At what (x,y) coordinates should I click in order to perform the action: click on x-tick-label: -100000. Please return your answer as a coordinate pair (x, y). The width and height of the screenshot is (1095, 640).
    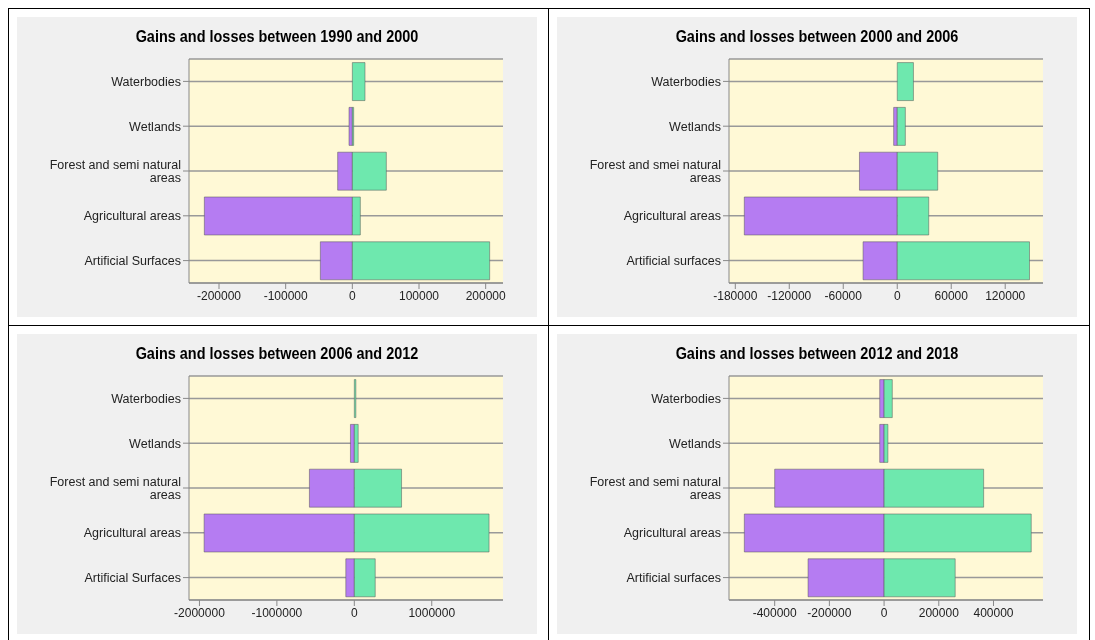
    Looking at the image, I should click on (286, 295).